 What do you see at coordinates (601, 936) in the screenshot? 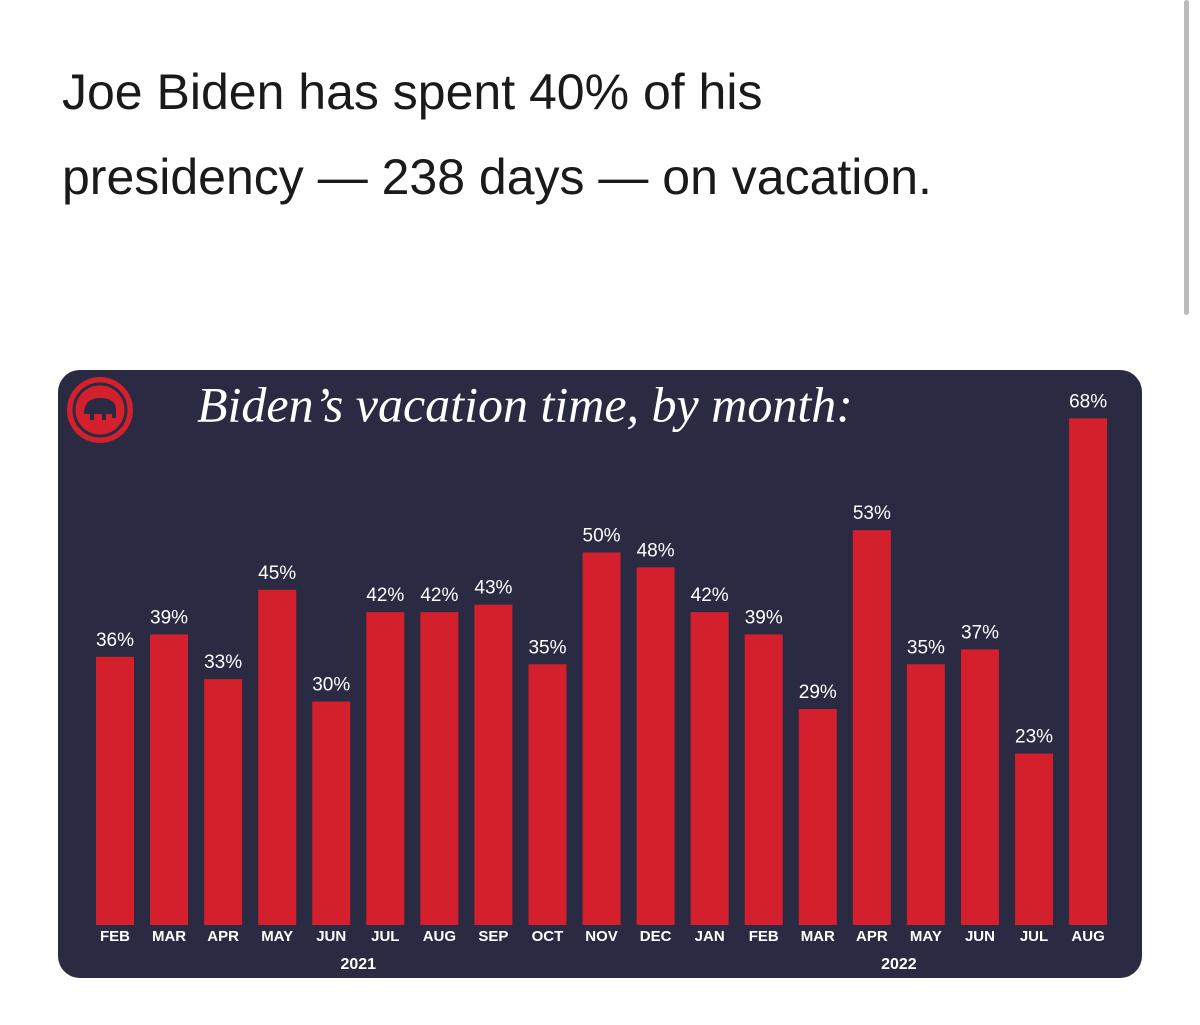
I see `x-tick-label: NOV` at bounding box center [601, 936].